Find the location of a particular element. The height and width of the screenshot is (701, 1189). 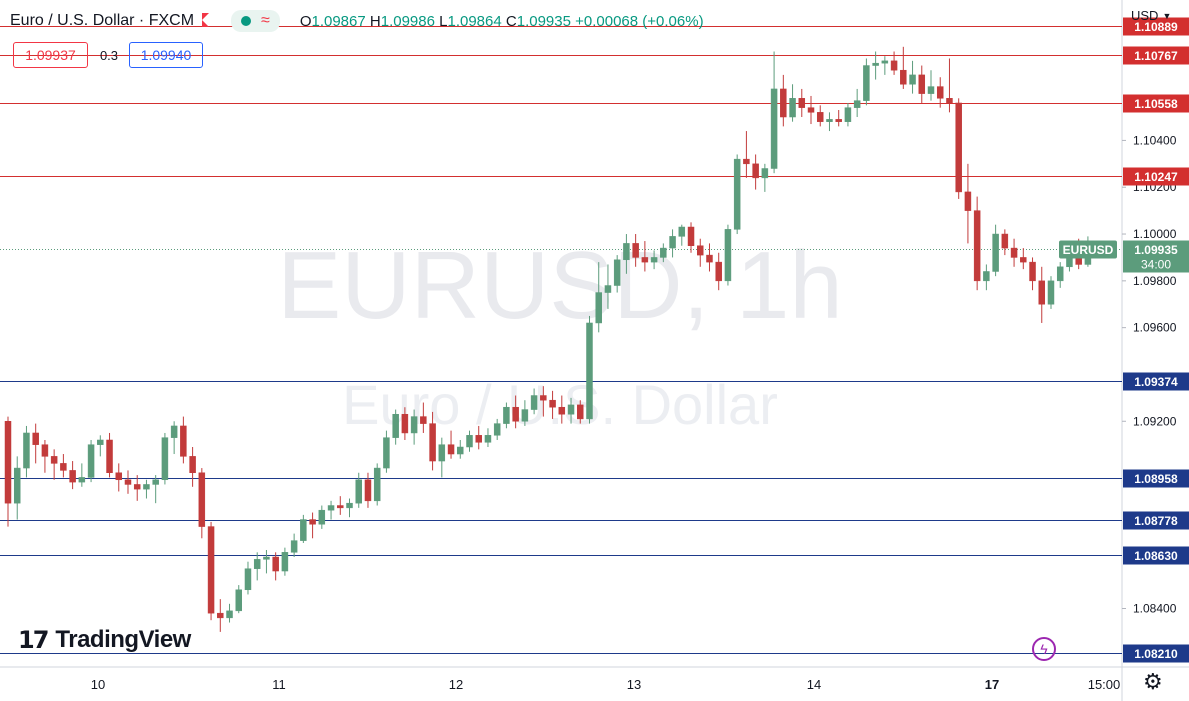

tradingview-logo: 17 TradingView is located at coordinates (104, 640).